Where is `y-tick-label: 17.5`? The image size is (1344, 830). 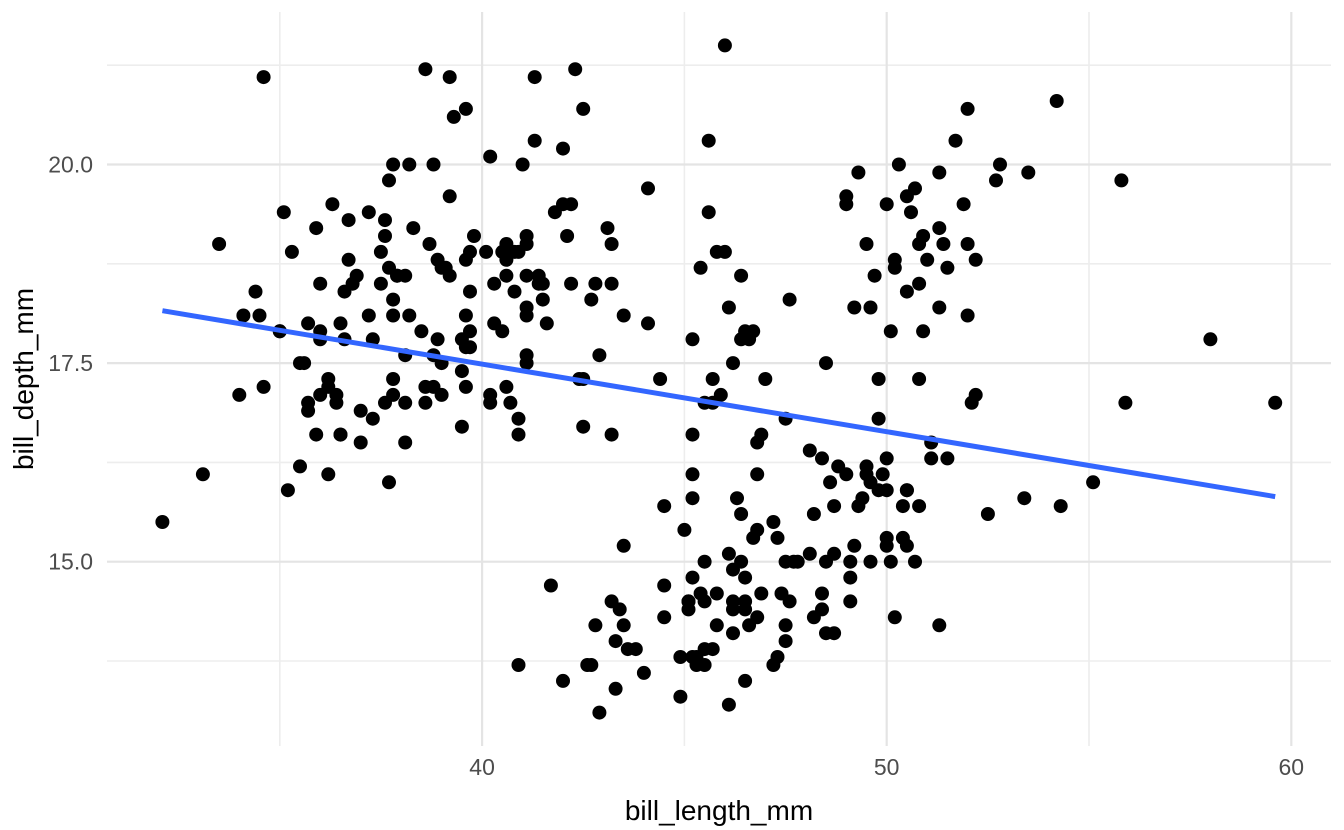
y-tick-label: 17.5 is located at coordinates (70, 363).